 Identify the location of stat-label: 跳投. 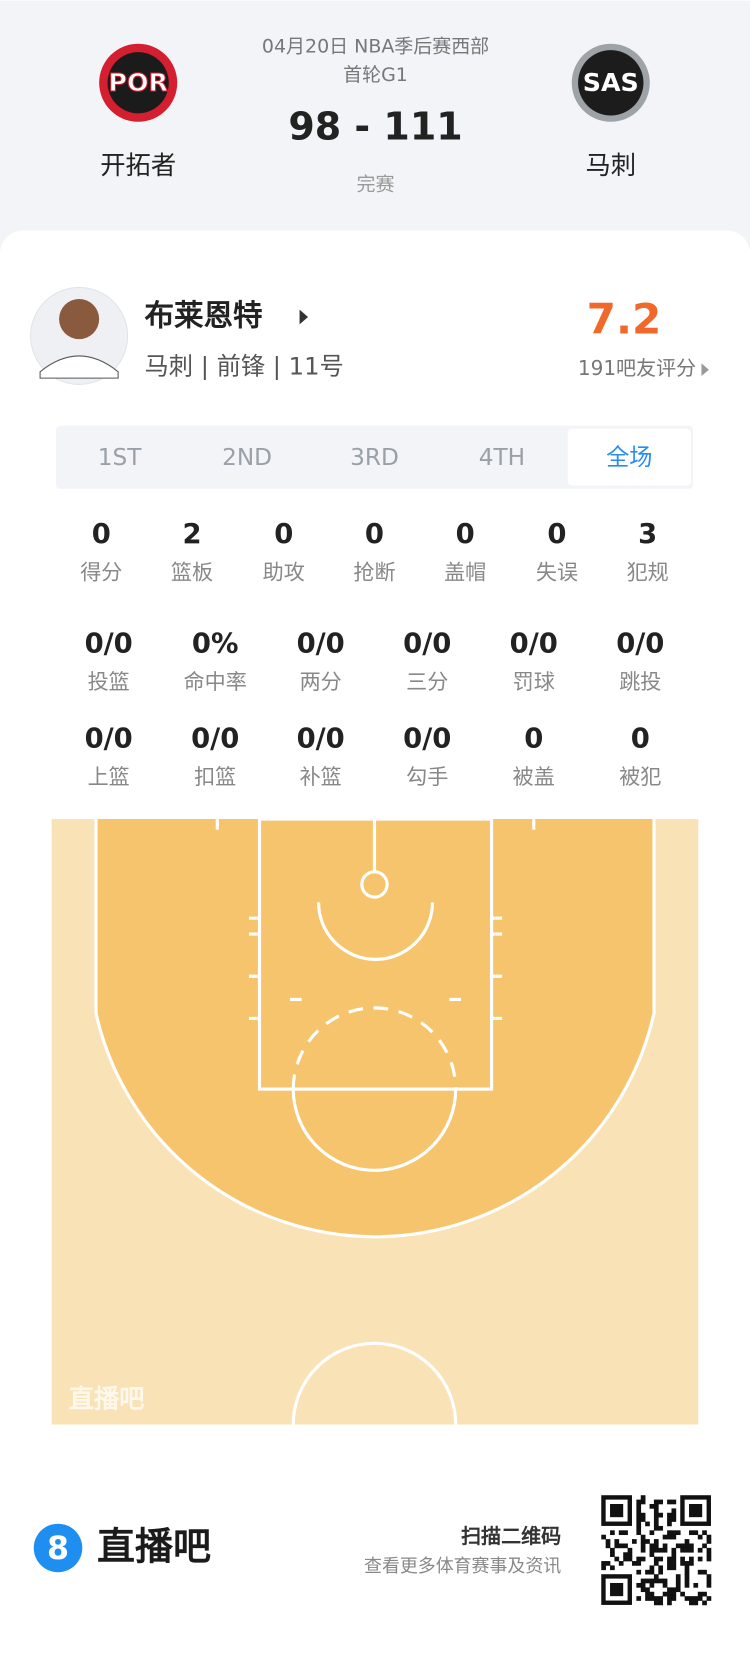
(640, 681).